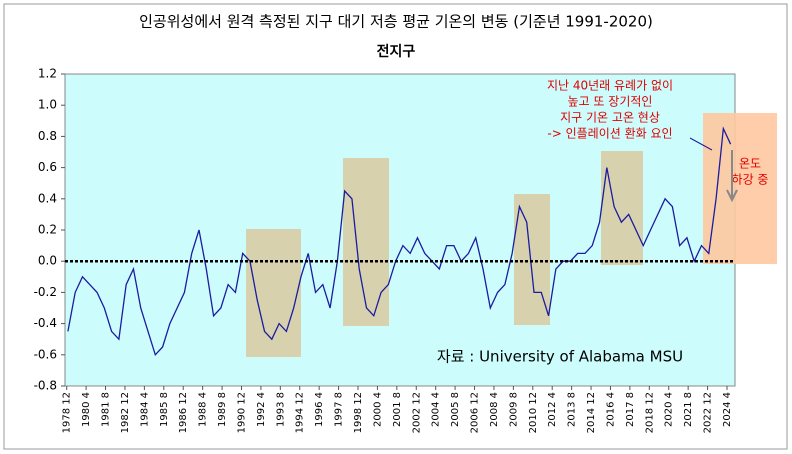 The height and width of the screenshot is (454, 792). I want to click on annotation: 온도, so click(750, 164).